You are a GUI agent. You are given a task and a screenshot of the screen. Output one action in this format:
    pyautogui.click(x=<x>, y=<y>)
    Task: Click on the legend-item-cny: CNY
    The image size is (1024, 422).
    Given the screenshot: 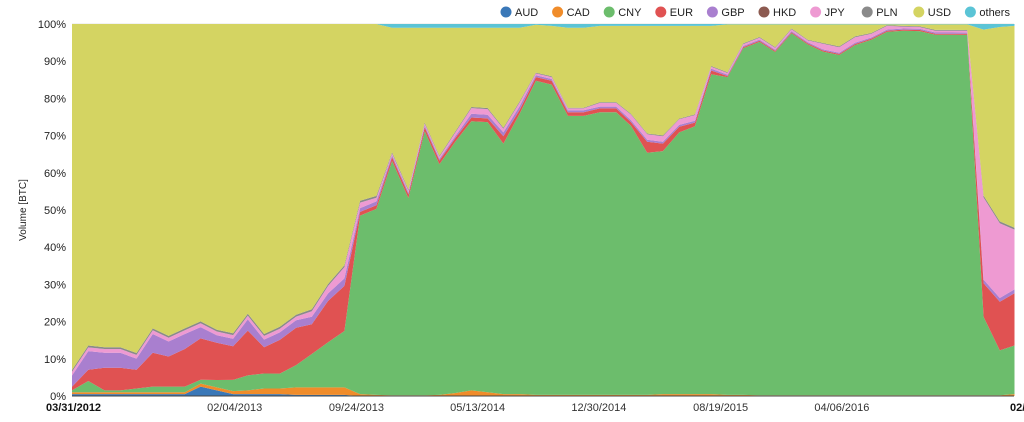 What is the action you would take?
    pyautogui.click(x=622, y=13)
    